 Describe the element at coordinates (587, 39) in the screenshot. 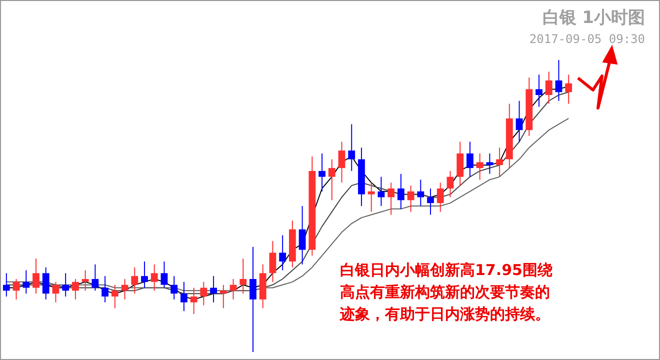

I see `chart-subtitle: 2017-09-05 09:30` at that location.